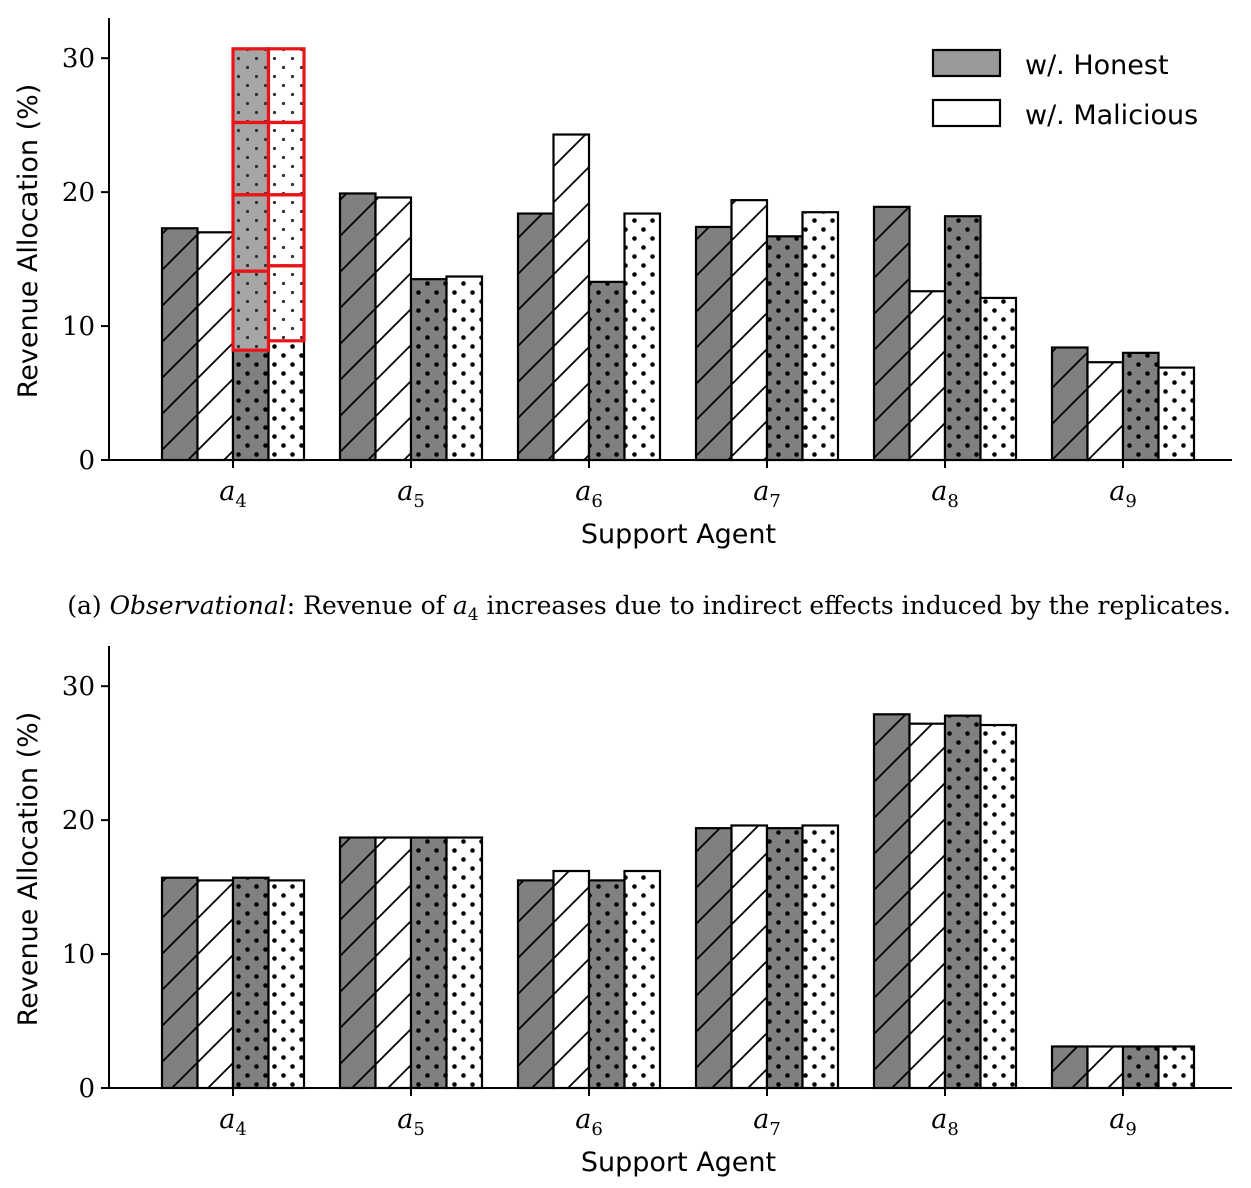 The width and height of the screenshot is (1251, 1188). Describe the element at coordinates (286, 86) in the screenshot. I see `replicate-segment` at that location.